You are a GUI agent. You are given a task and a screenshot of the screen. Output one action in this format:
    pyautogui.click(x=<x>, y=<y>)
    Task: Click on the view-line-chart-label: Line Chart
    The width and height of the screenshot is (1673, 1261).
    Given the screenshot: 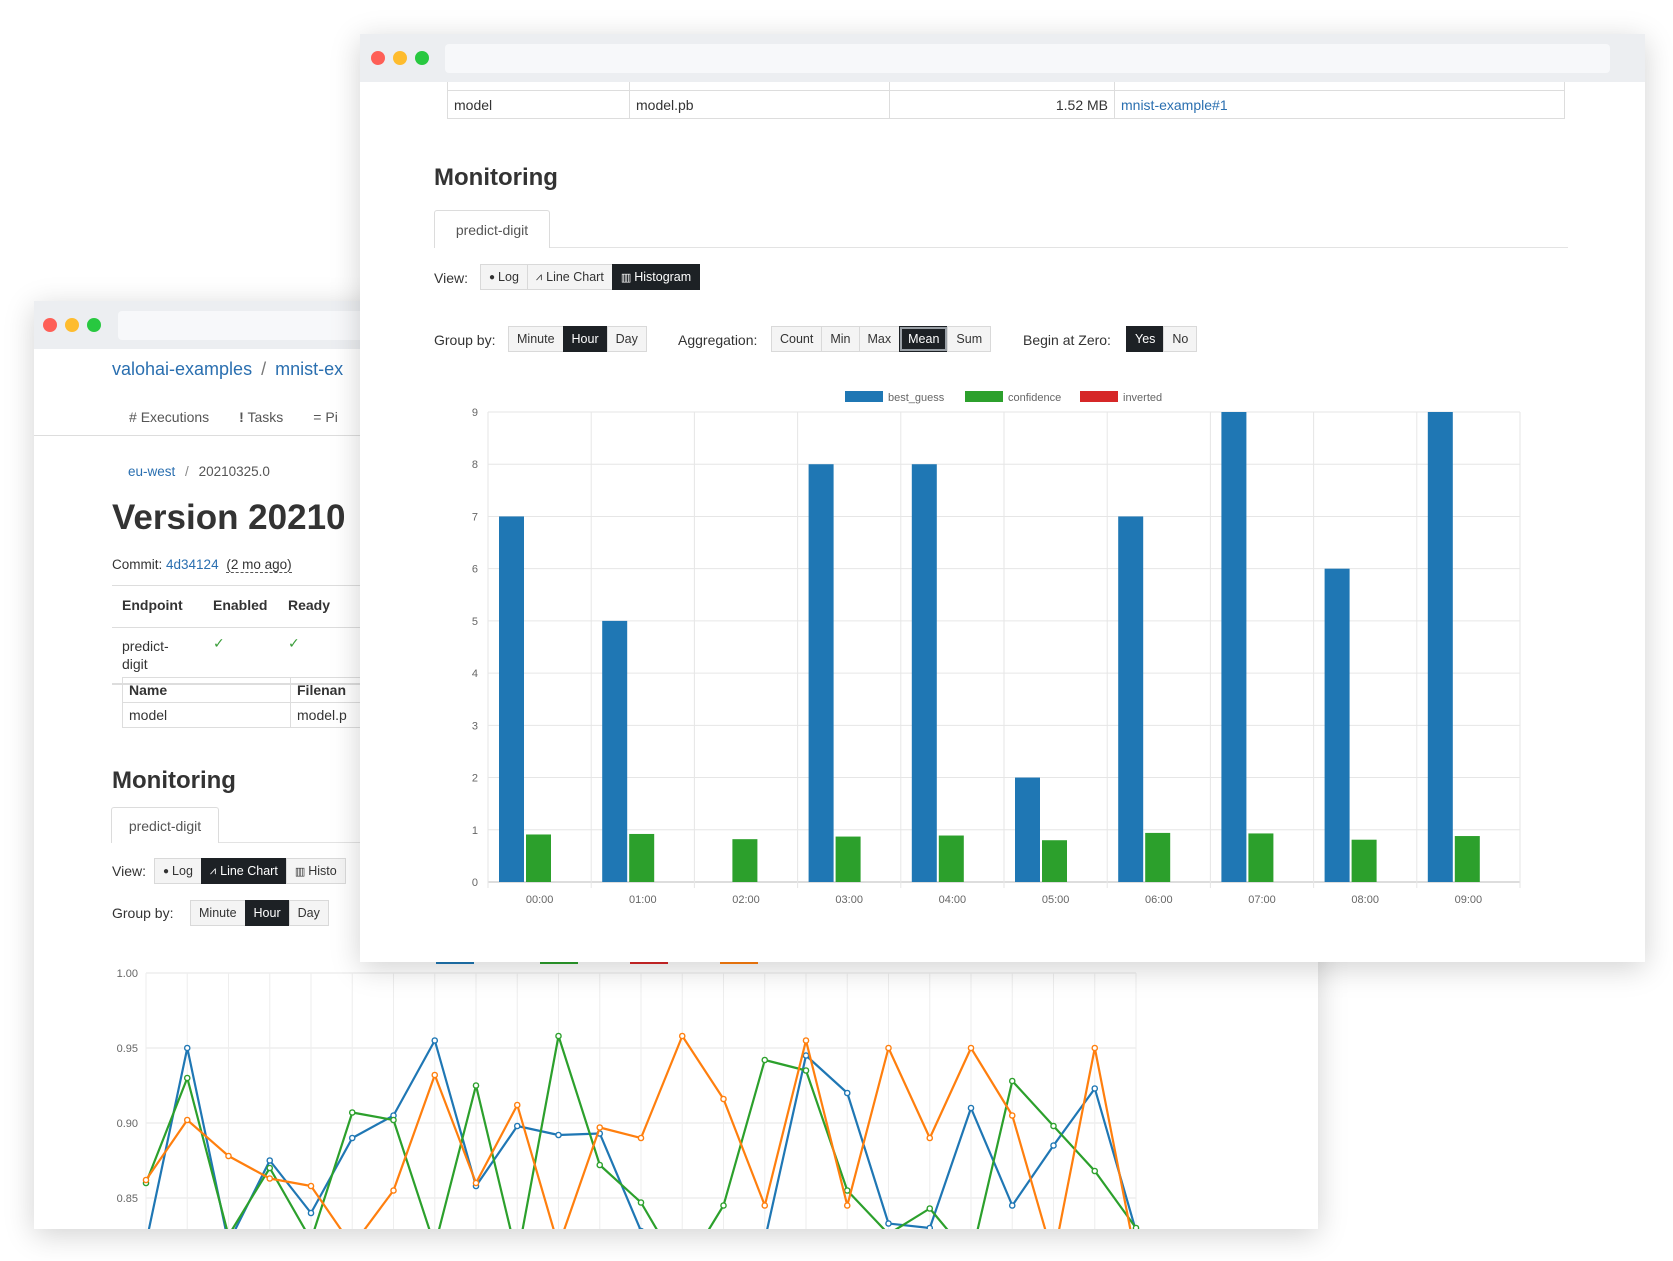 What is the action you would take?
    pyautogui.click(x=249, y=871)
    